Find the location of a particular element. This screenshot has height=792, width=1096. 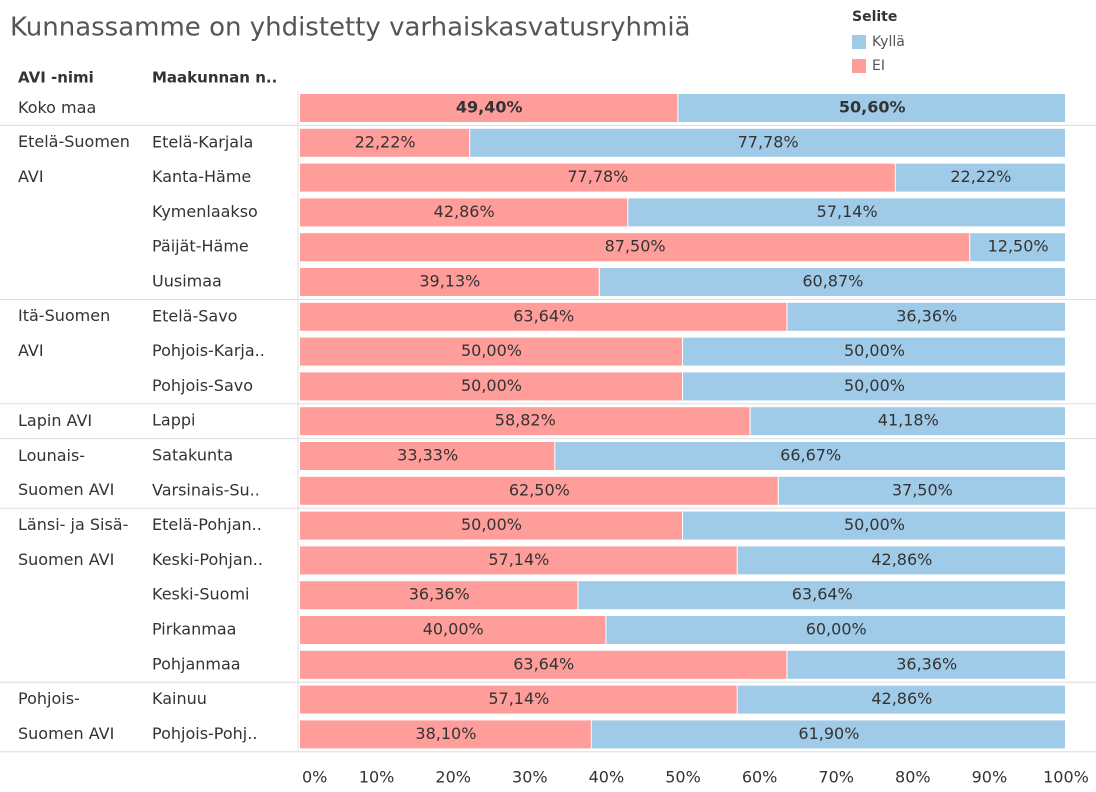

x-tick-label: 60% is located at coordinates (760, 777).